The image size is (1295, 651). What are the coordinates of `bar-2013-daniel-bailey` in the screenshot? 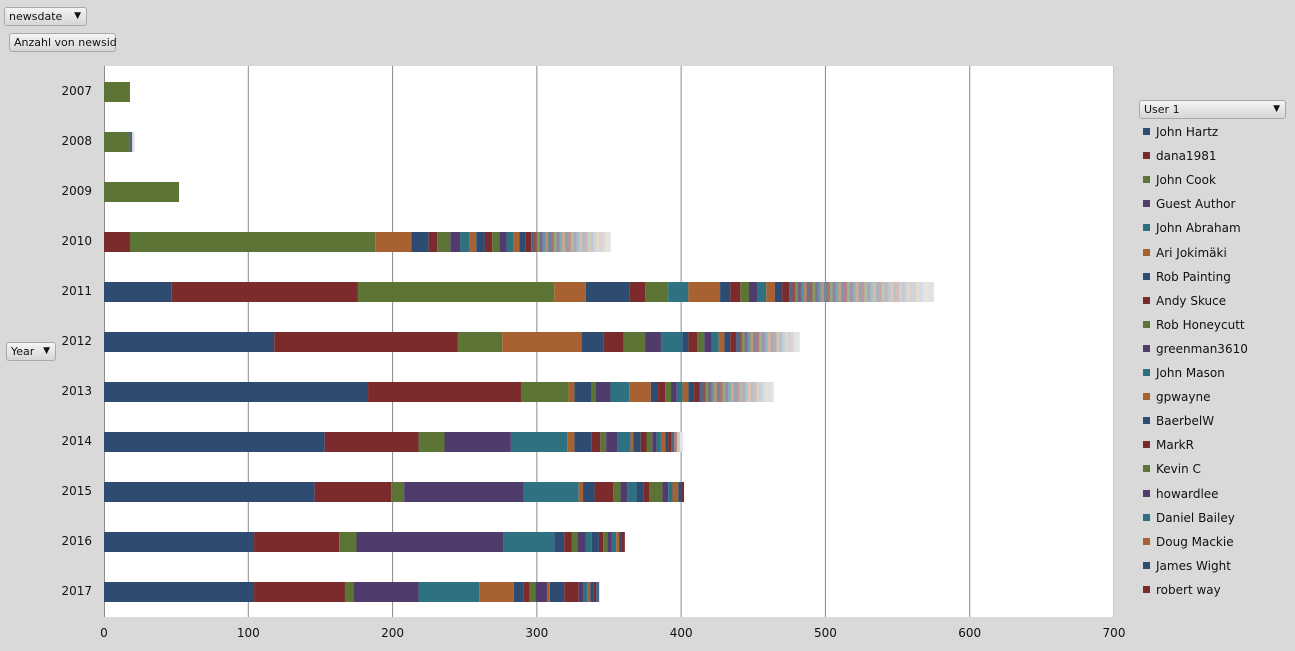 It's located at (679, 392).